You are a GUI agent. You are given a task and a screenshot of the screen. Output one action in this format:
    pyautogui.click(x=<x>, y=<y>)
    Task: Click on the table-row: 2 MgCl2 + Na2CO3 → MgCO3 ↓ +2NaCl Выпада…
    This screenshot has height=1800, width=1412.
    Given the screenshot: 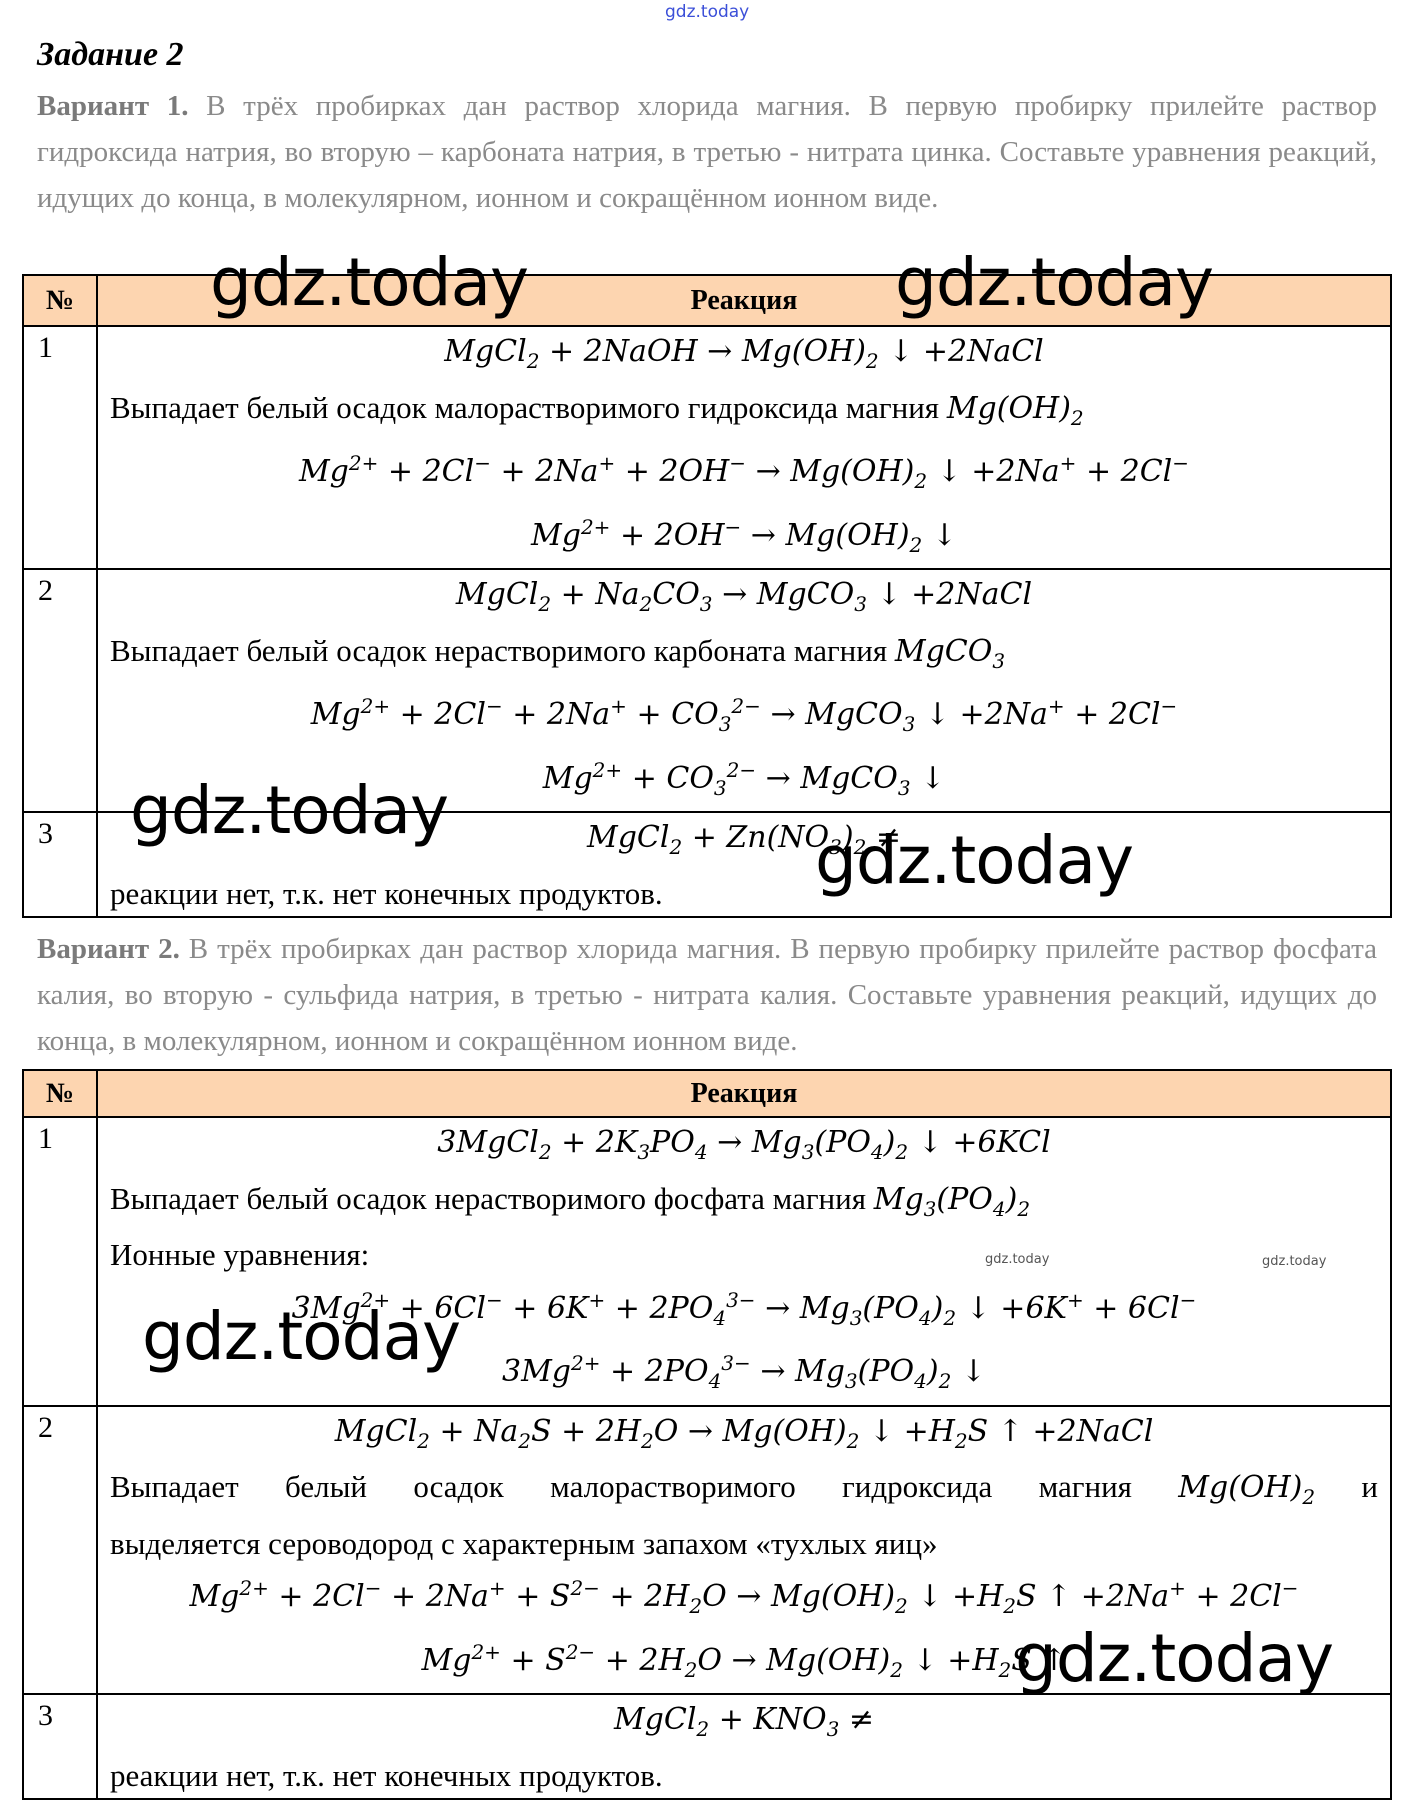 What is the action you would take?
    pyautogui.click(x=707, y=690)
    